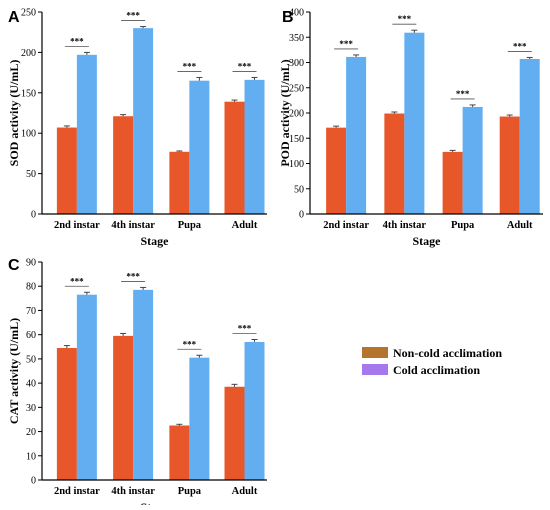 The width and height of the screenshot is (550, 510). I want to click on legend-label-2: Cold acclimation, so click(436, 370).